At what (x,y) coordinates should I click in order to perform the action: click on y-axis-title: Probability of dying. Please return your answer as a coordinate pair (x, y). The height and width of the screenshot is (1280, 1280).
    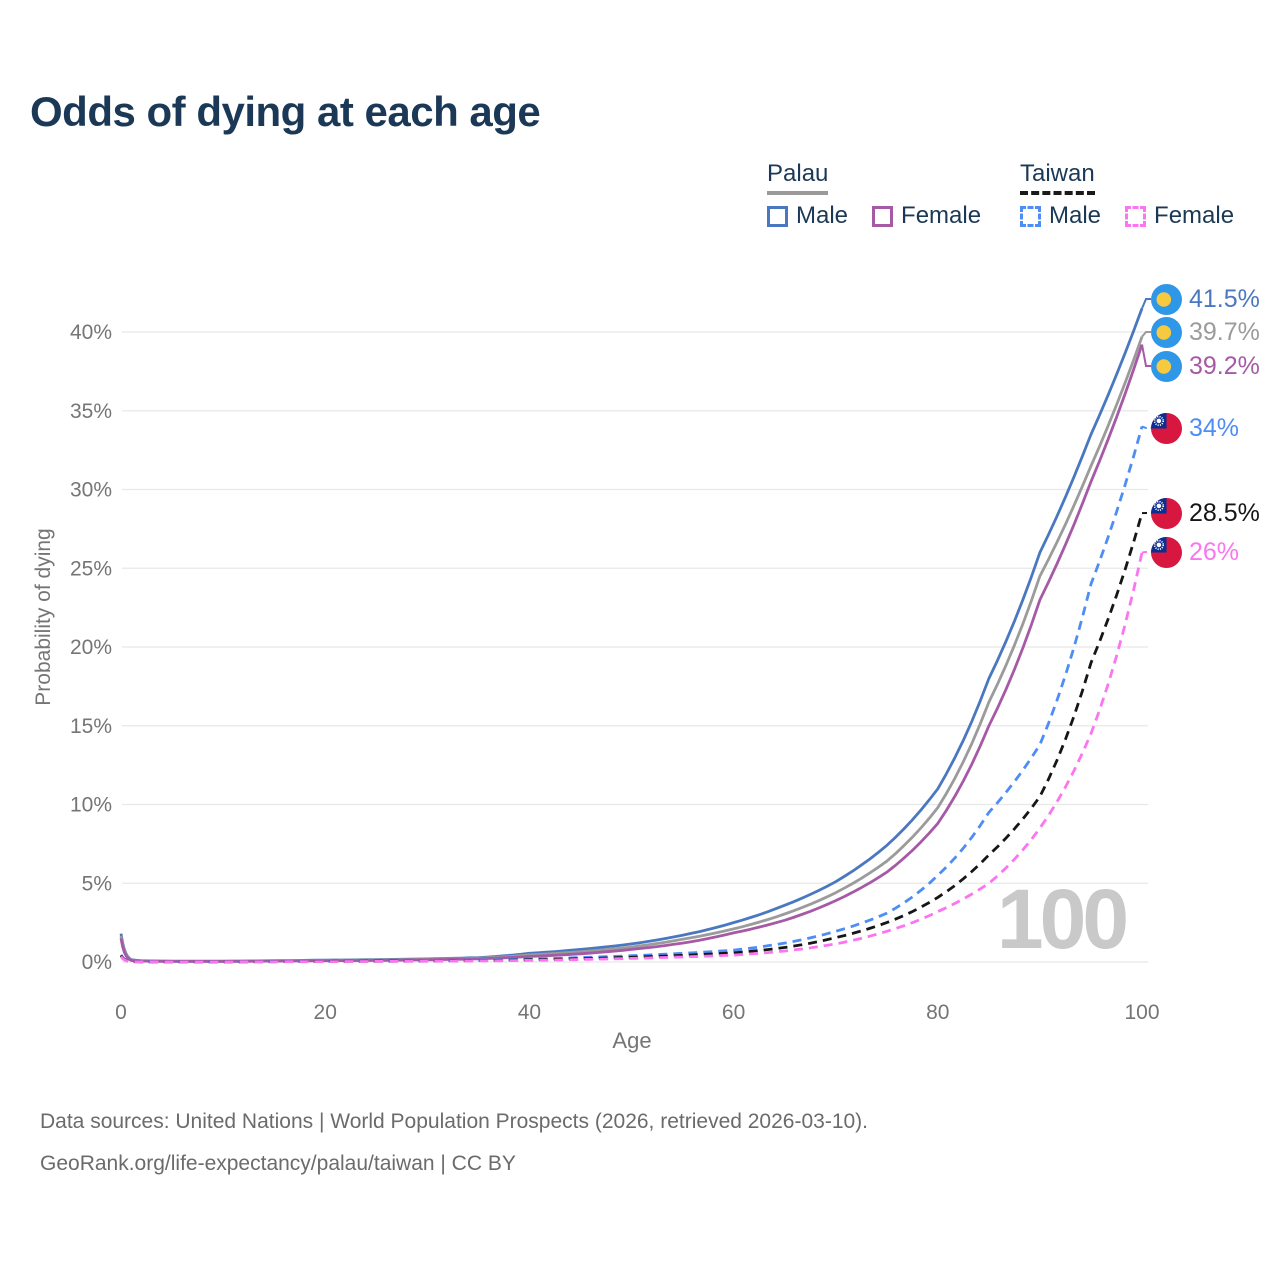
    Looking at the image, I should click on (43, 617).